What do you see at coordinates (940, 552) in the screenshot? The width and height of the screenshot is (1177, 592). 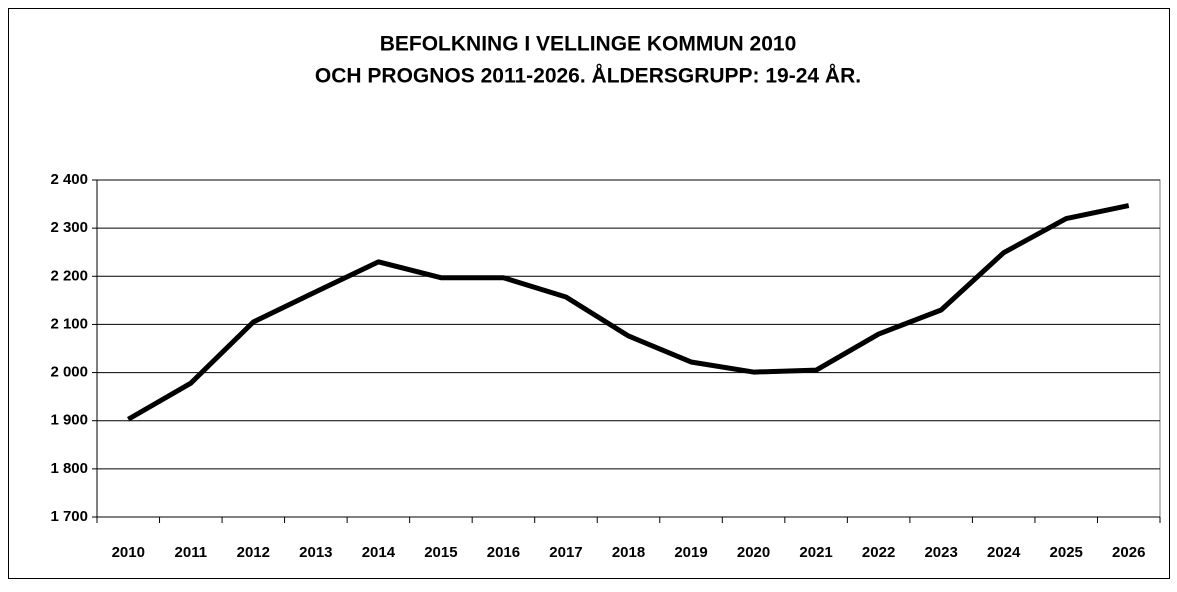 I see `x-tick-label: 2023` at bounding box center [940, 552].